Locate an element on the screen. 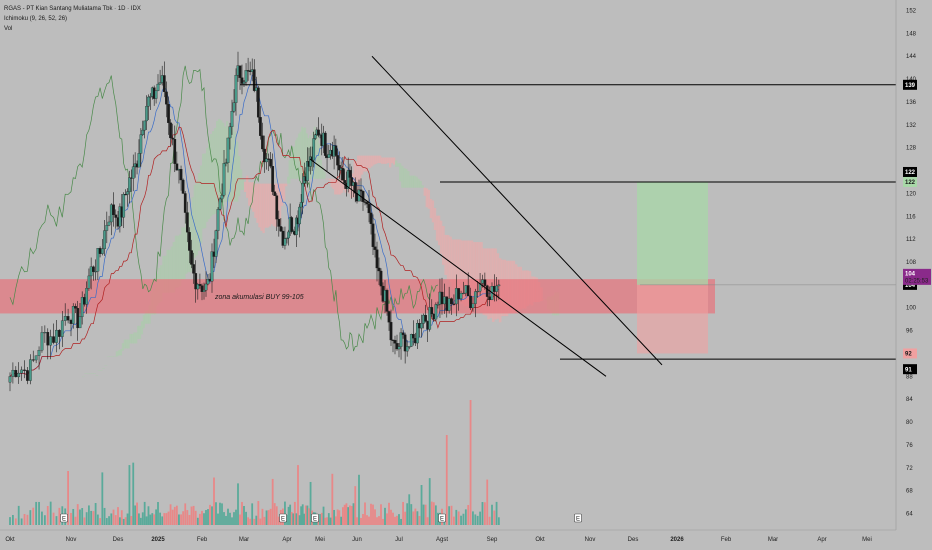 The image size is (932, 550). price-tick-label: 80 is located at coordinates (909, 423).